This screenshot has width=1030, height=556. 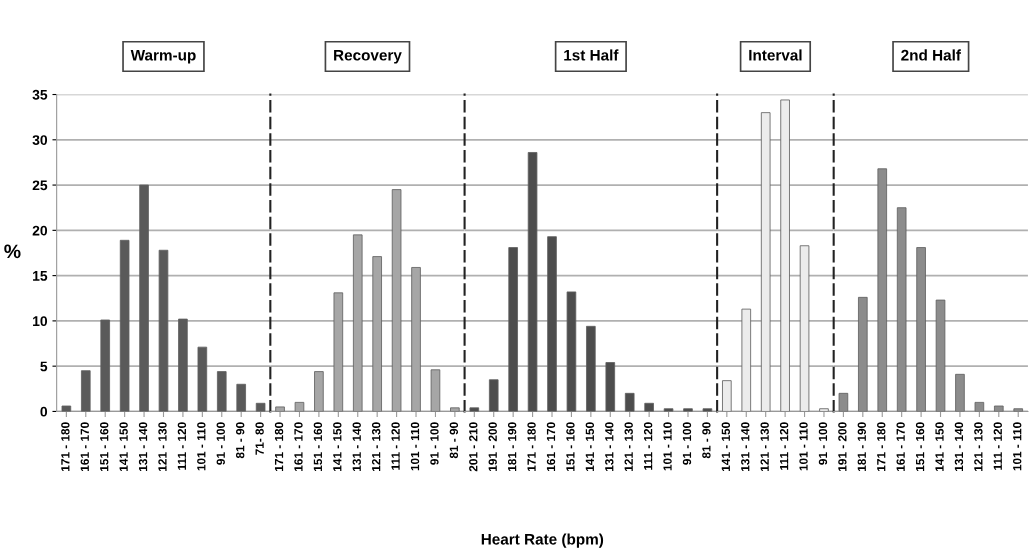 What do you see at coordinates (473, 447) in the screenshot?
I see `x-tick-label: 201 - 210` at bounding box center [473, 447].